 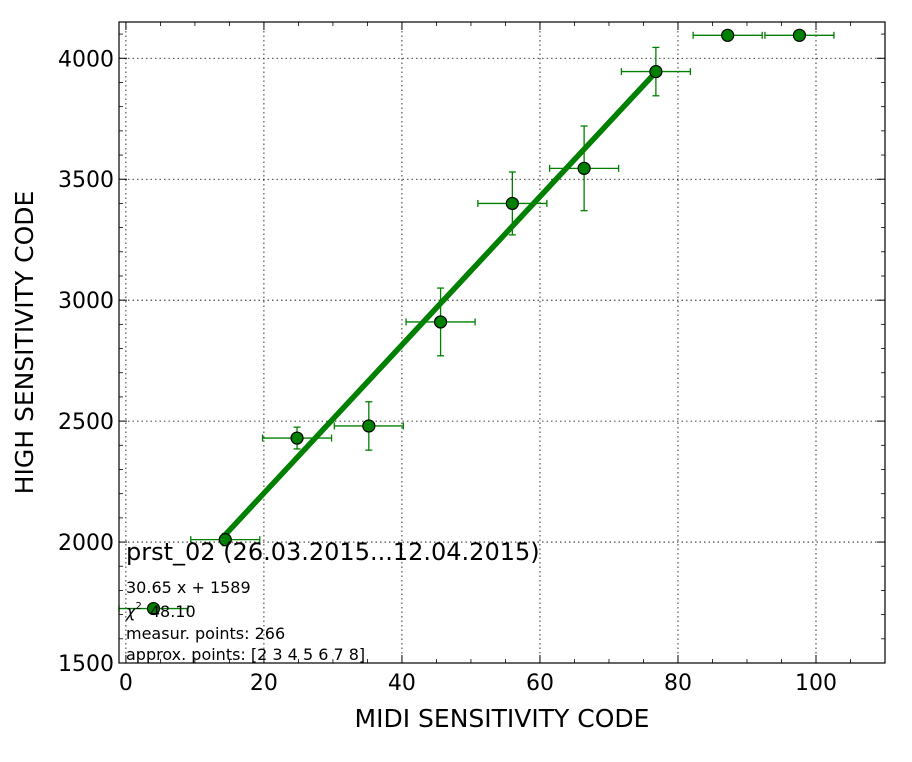 I want to click on annotation-equation: 30.65 x + 1589, so click(x=188, y=587).